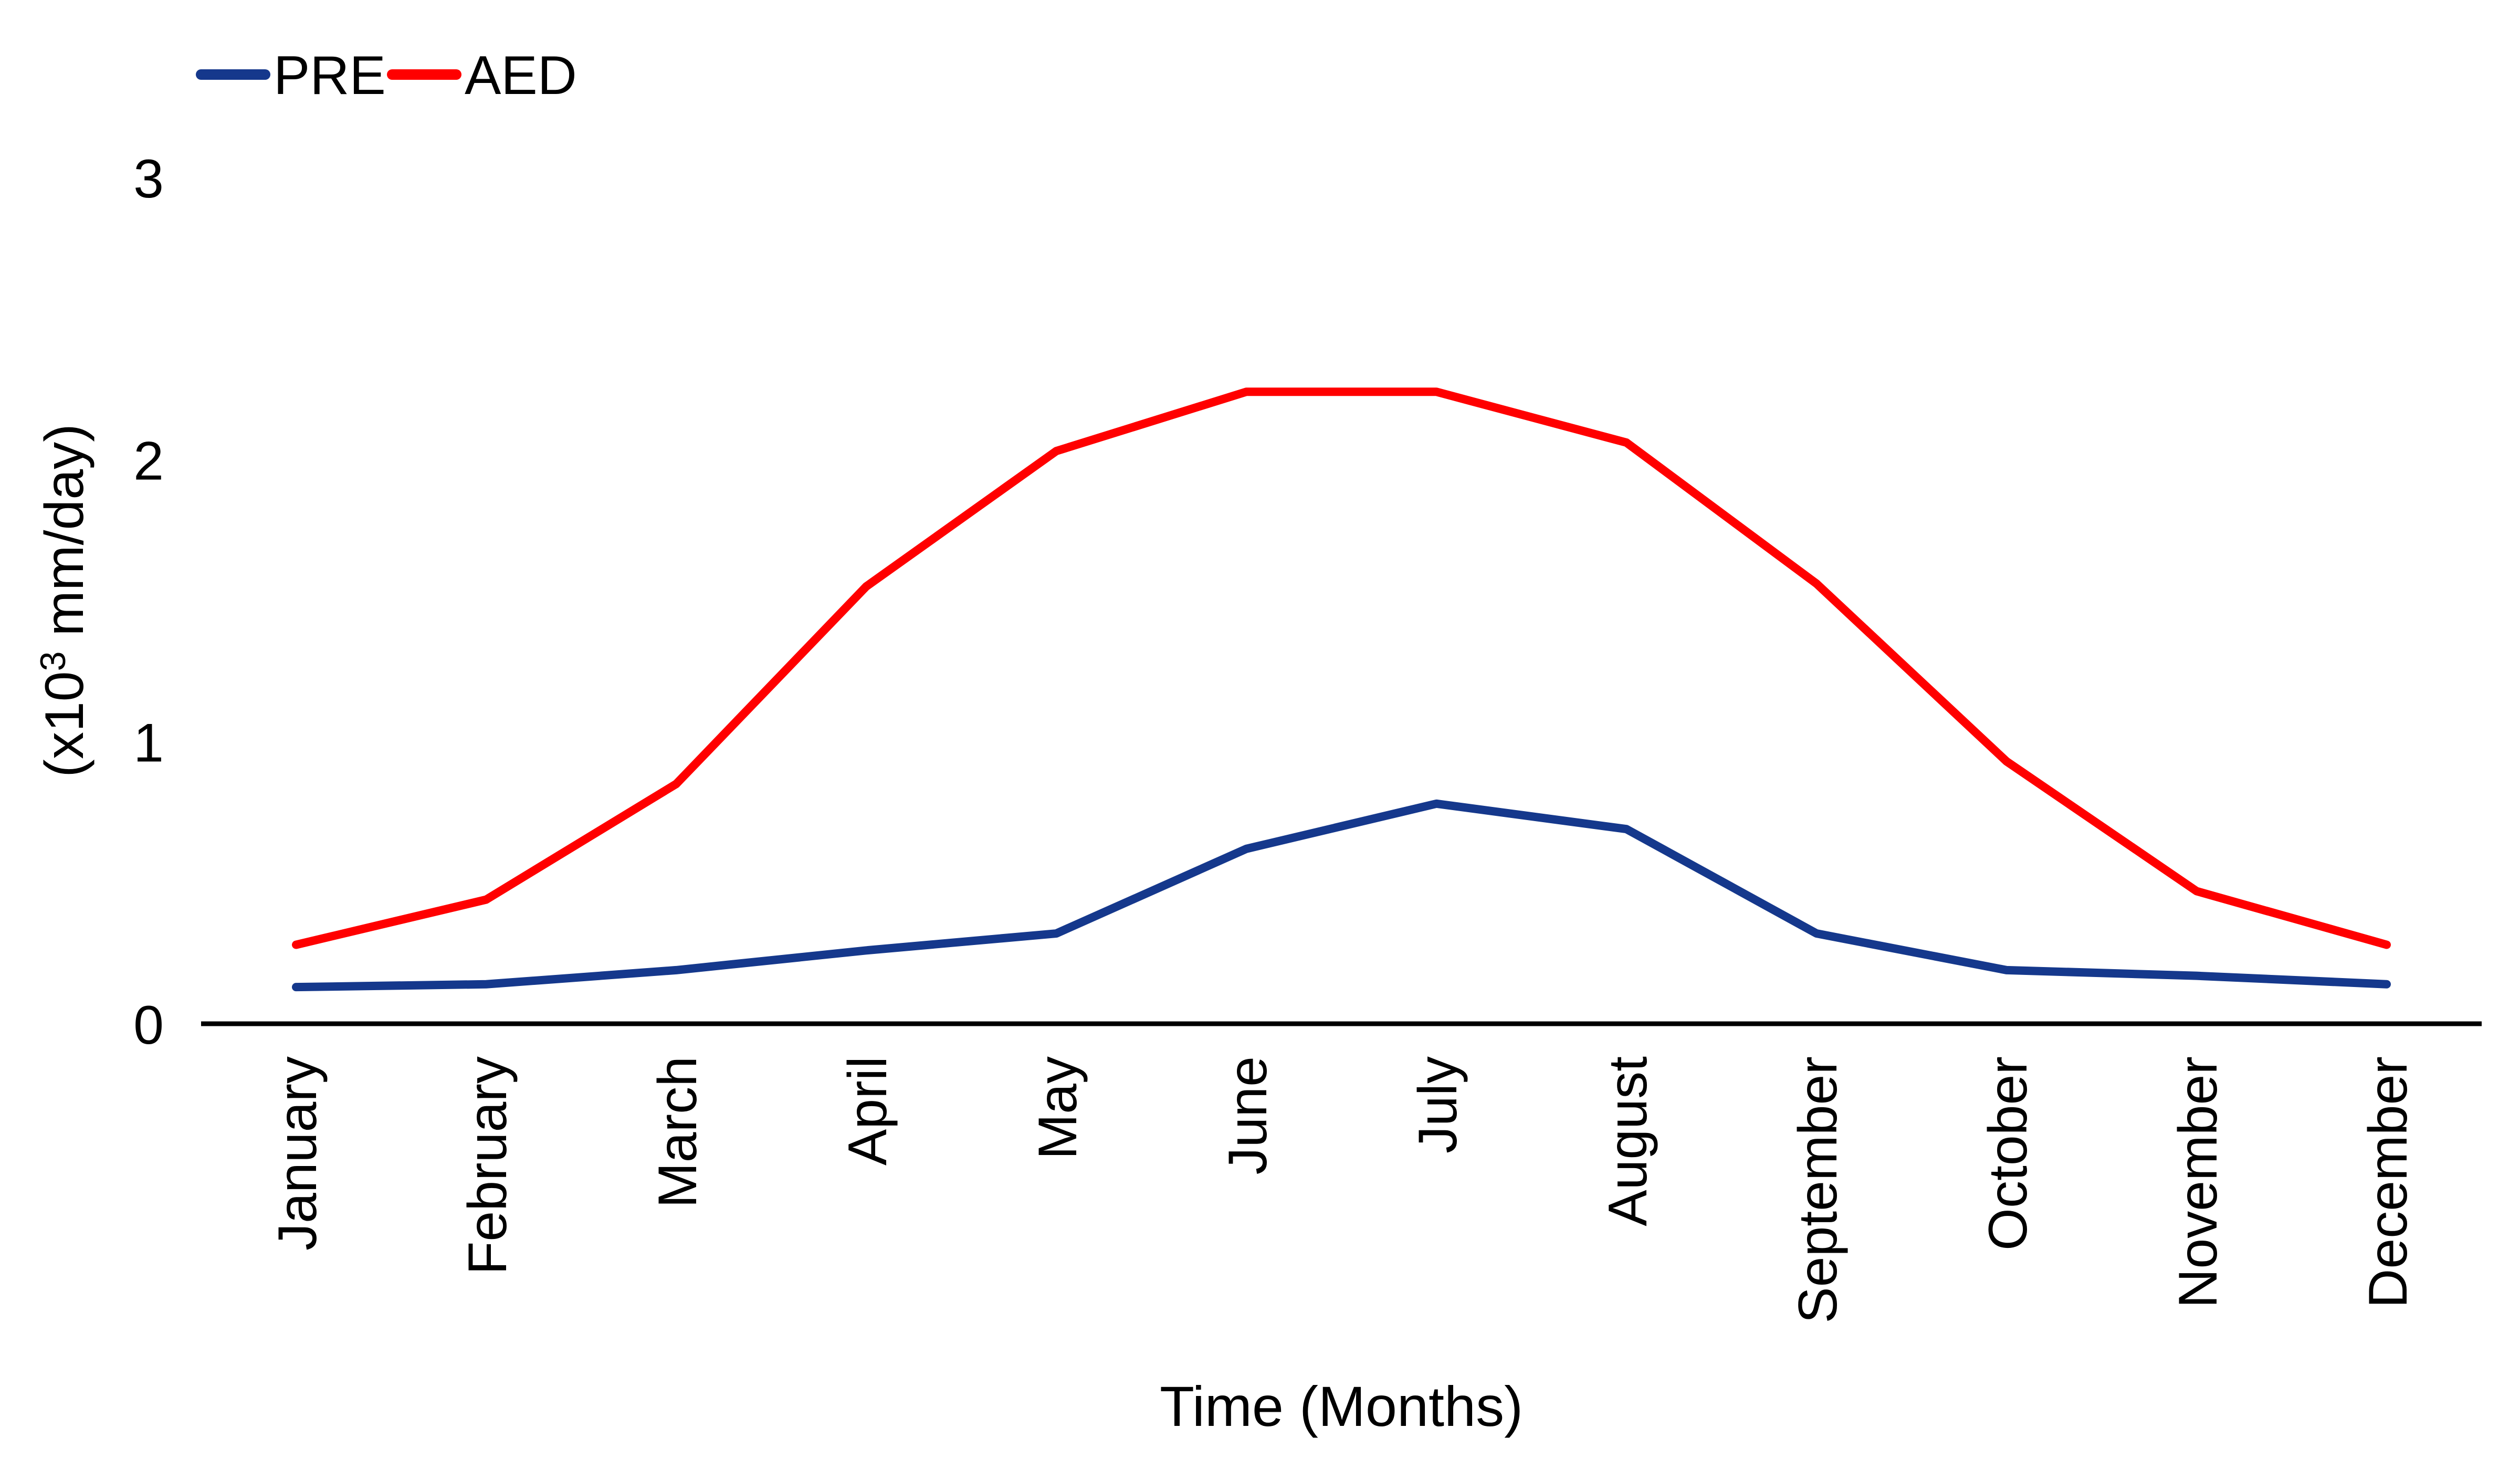 The image size is (2520, 1470). I want to click on month-label-november: November, so click(2198, 1182).